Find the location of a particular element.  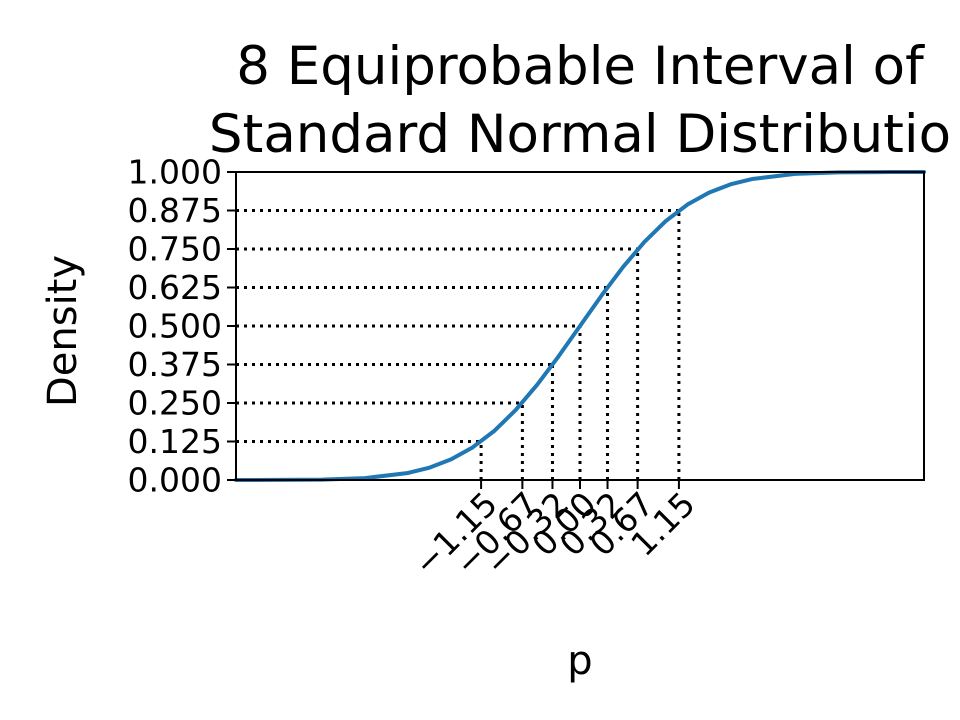

chart-title-line-1: 8 Equiprobable Interval of is located at coordinates (580, 66).